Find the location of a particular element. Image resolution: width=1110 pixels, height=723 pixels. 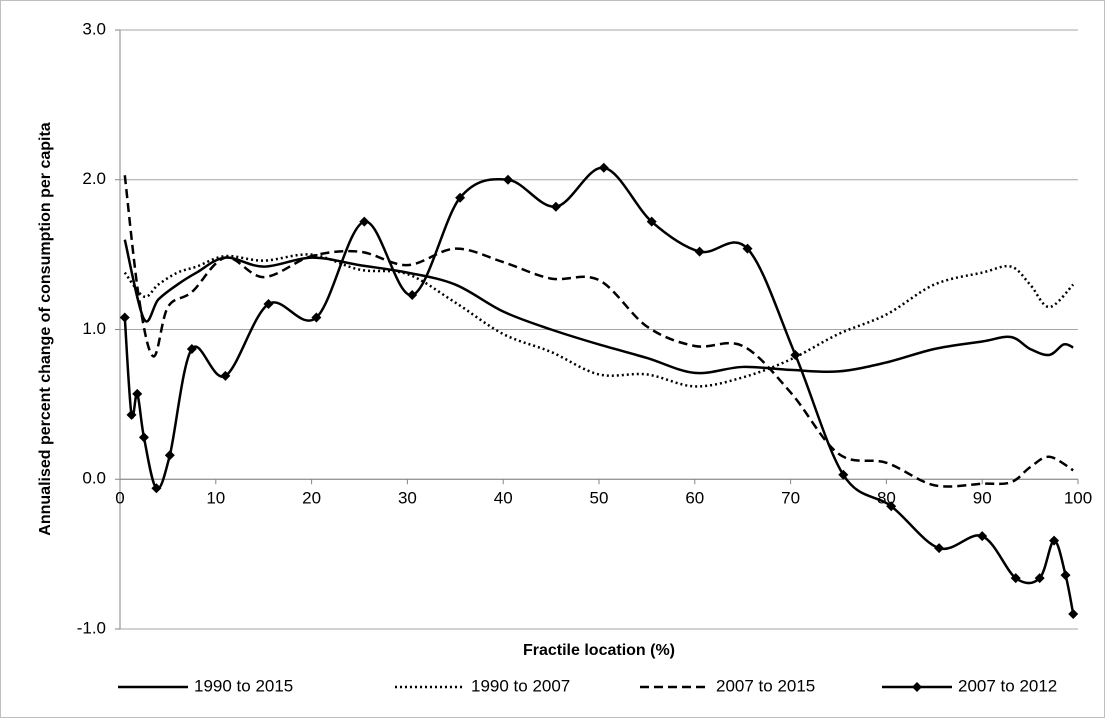

y-tick-label: 1.0 is located at coordinates (94, 328).